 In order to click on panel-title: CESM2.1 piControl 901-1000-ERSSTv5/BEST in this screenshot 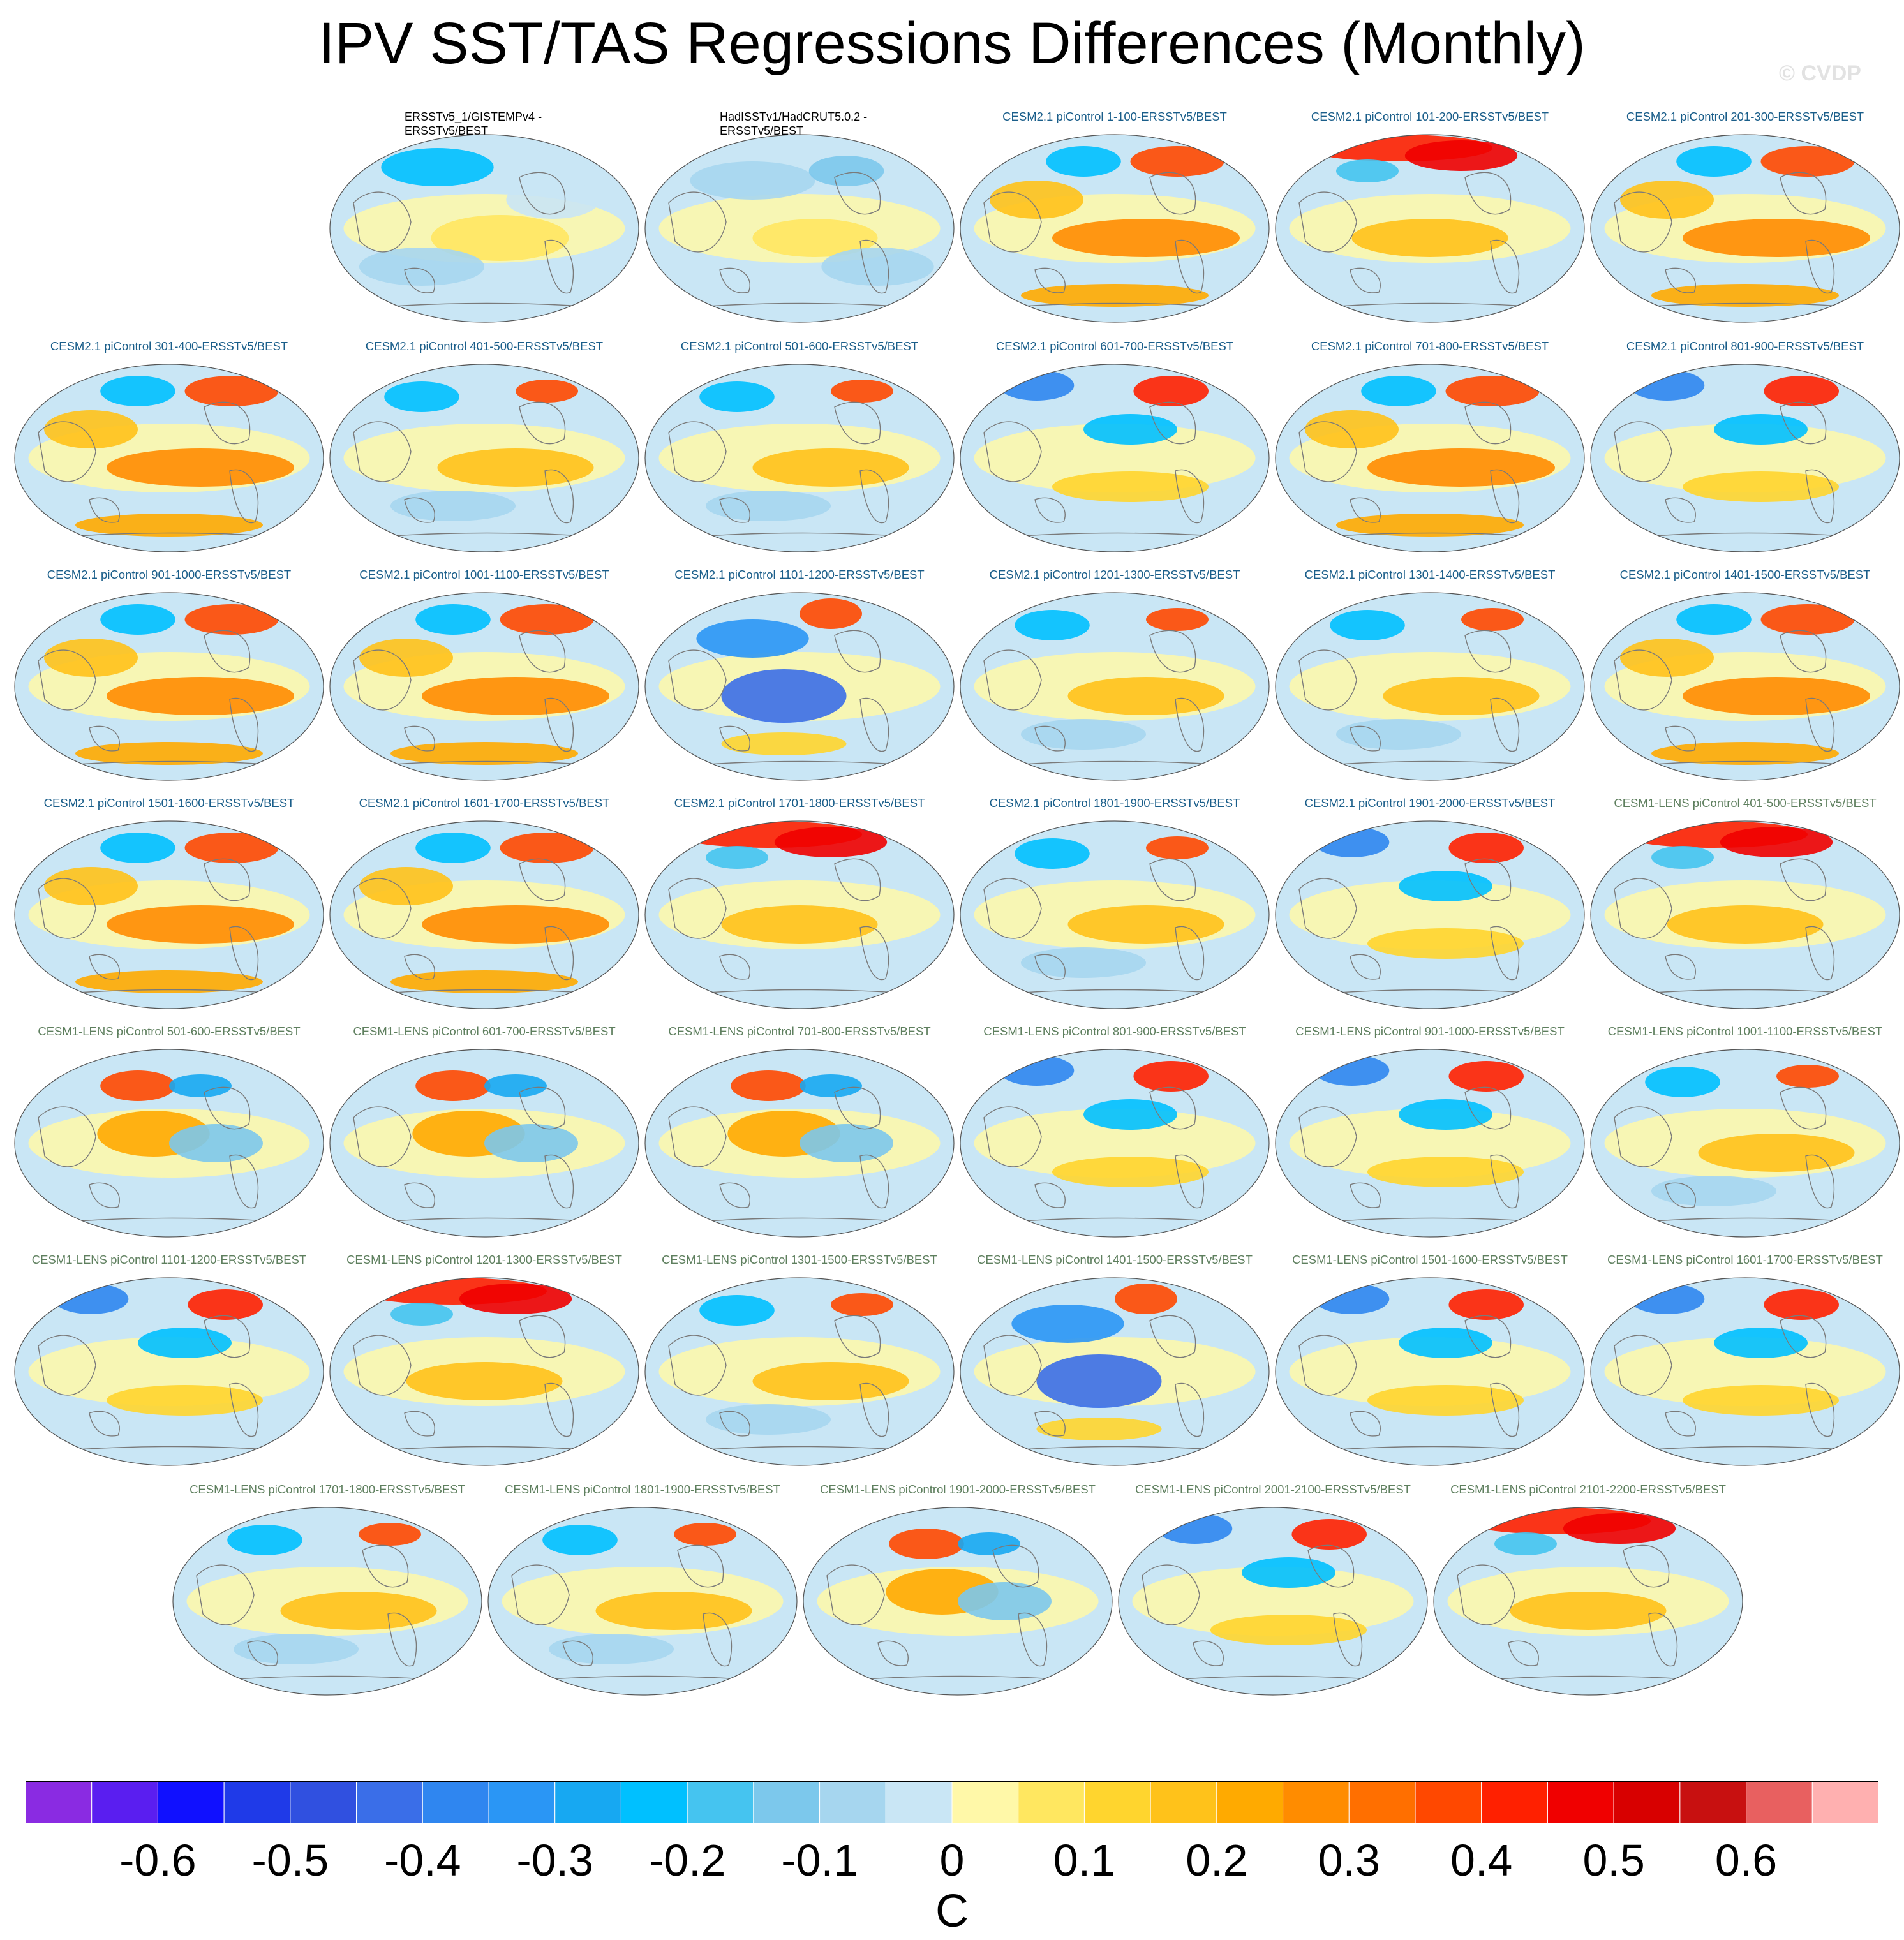, I will do `click(169, 574)`.